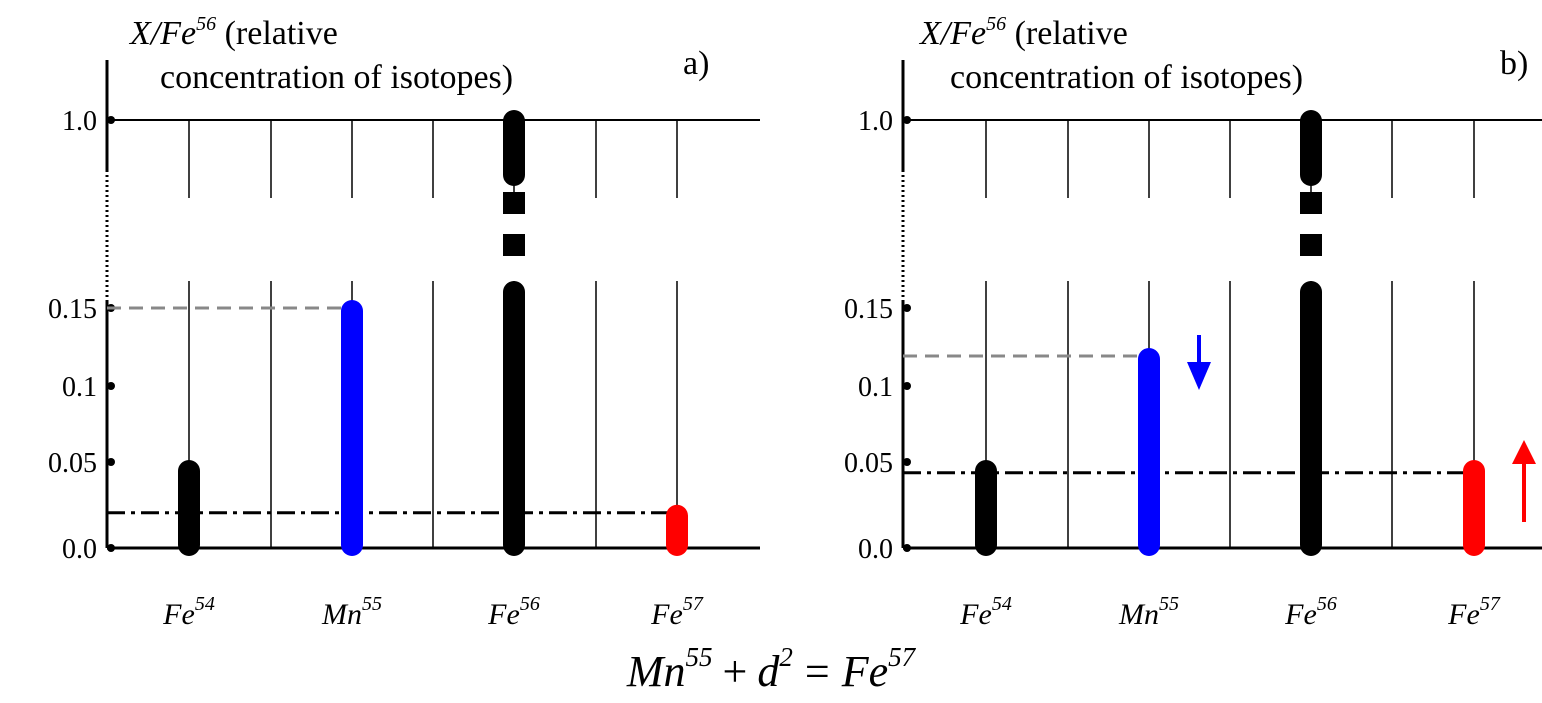 The height and width of the screenshot is (703, 1542). What do you see at coordinates (817, 671) in the screenshot?
I see `eq-equals: =` at bounding box center [817, 671].